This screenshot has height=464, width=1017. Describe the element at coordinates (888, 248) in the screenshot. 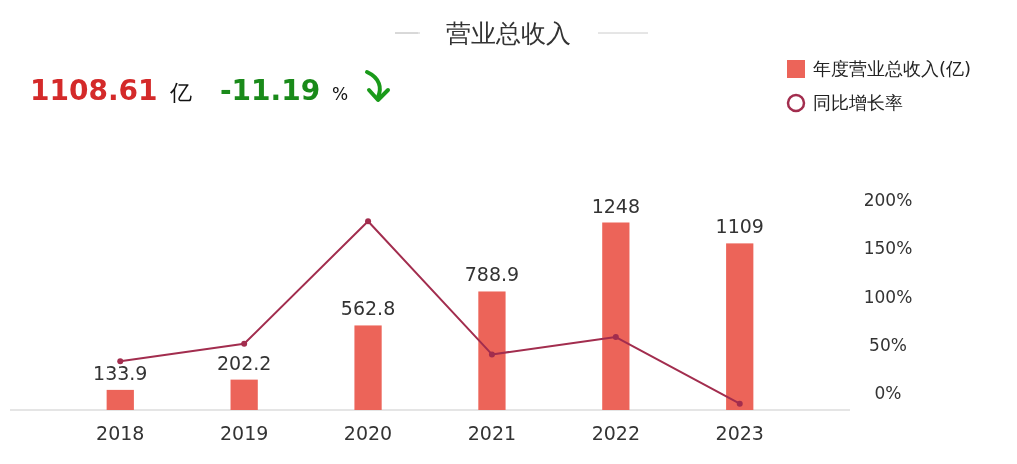

I see `y2-tick-label: 150%` at that location.